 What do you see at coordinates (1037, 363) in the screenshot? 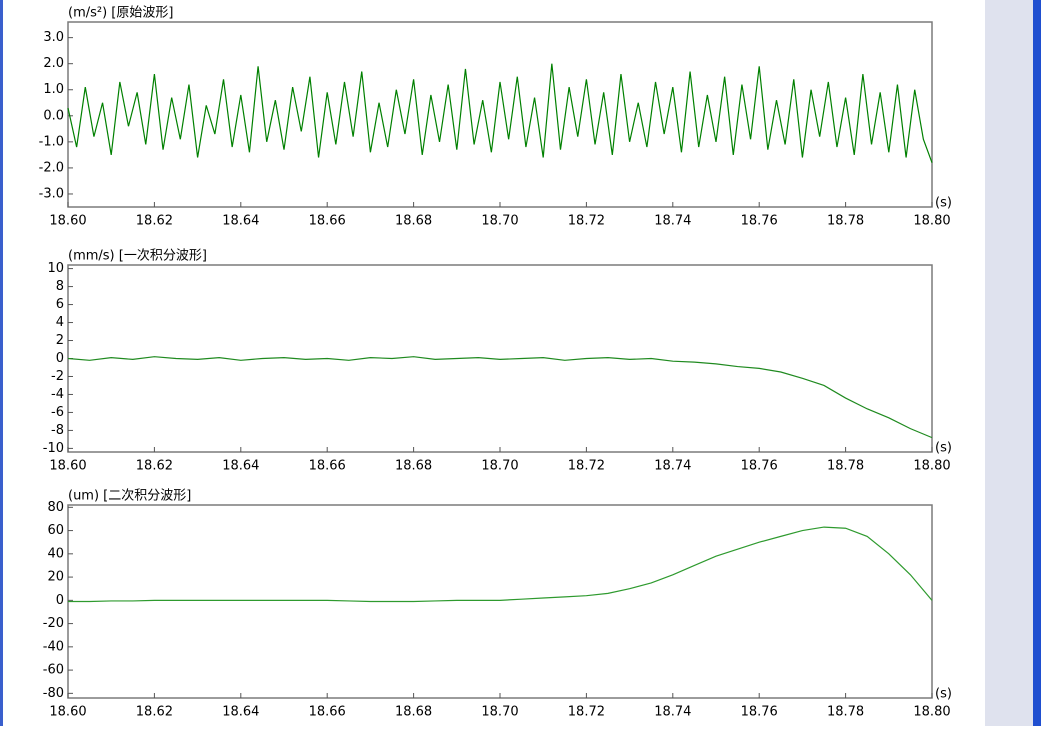
I see `window-edge-right` at bounding box center [1037, 363].